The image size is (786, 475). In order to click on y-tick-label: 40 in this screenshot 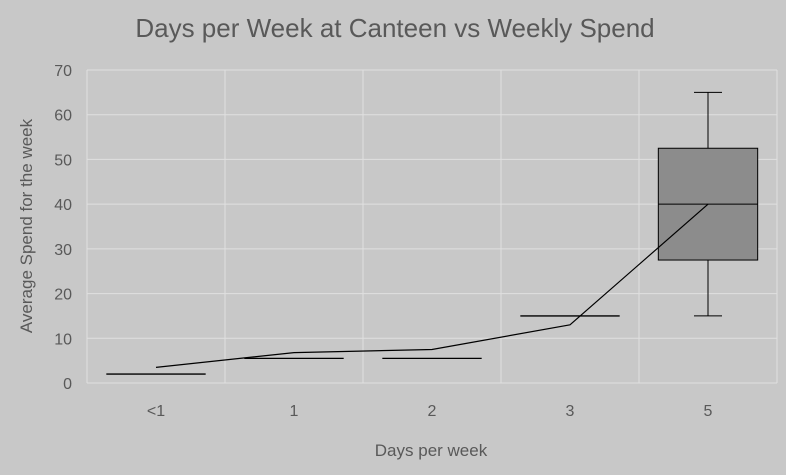, I will do `click(63, 205)`.